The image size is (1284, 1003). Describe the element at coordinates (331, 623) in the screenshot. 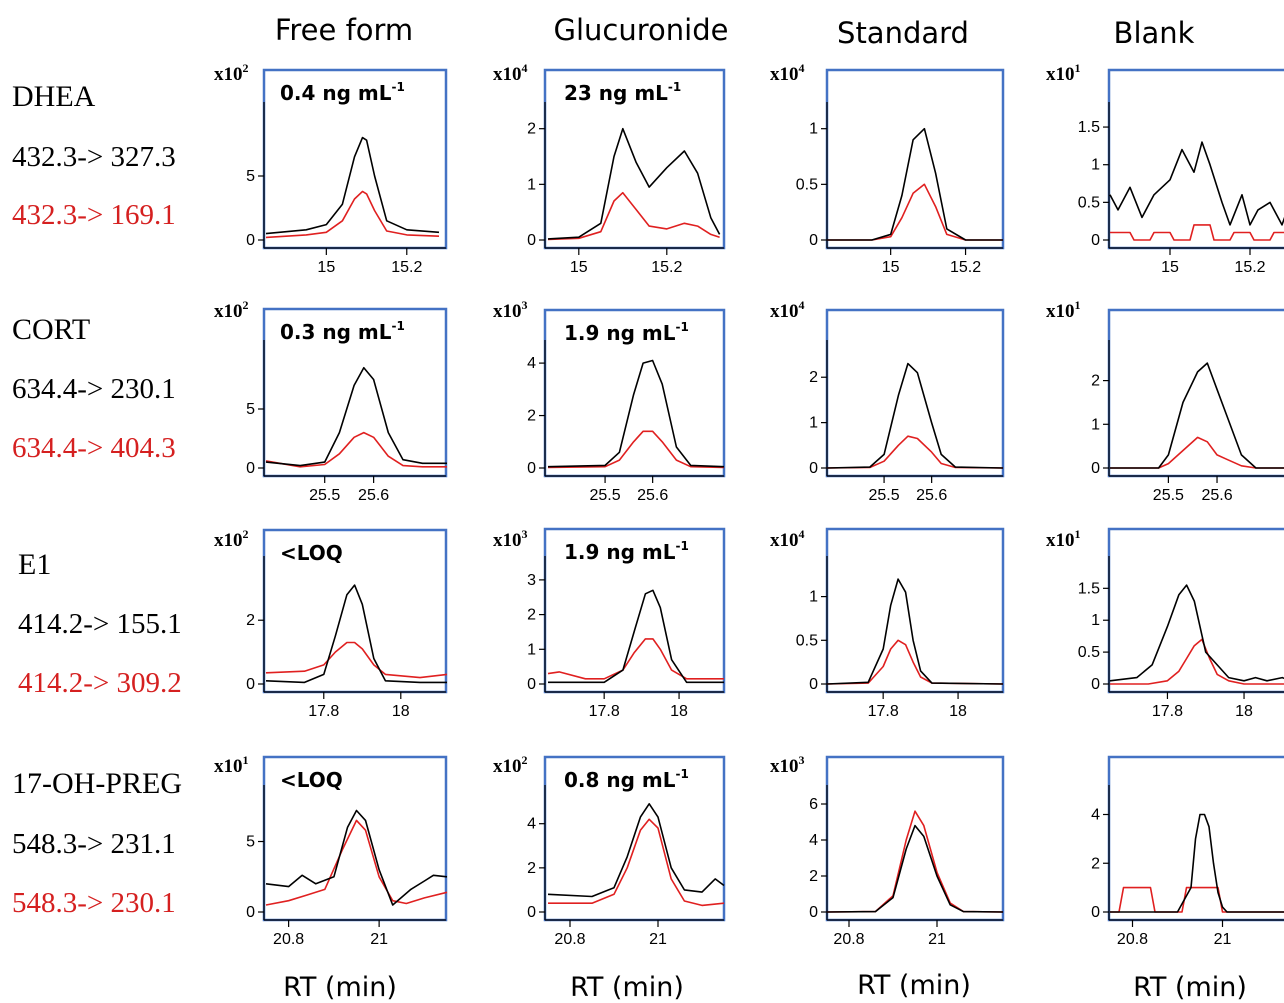

I see `chromatogram-panel-r2-free-form: 0 2 17.8 18 x102 <LOQ` at that location.